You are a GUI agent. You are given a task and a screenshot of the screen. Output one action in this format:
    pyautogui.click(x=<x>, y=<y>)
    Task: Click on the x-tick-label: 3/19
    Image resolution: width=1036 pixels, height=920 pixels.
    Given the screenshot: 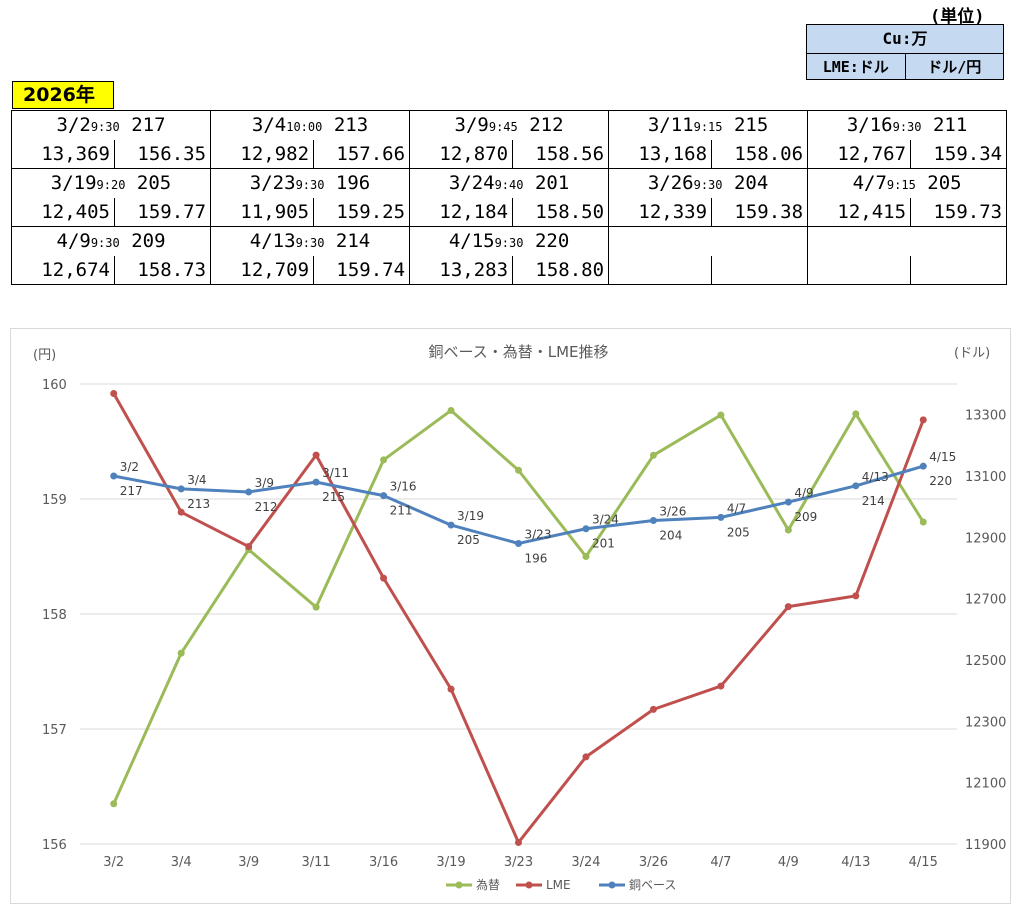 What is the action you would take?
    pyautogui.click(x=450, y=862)
    